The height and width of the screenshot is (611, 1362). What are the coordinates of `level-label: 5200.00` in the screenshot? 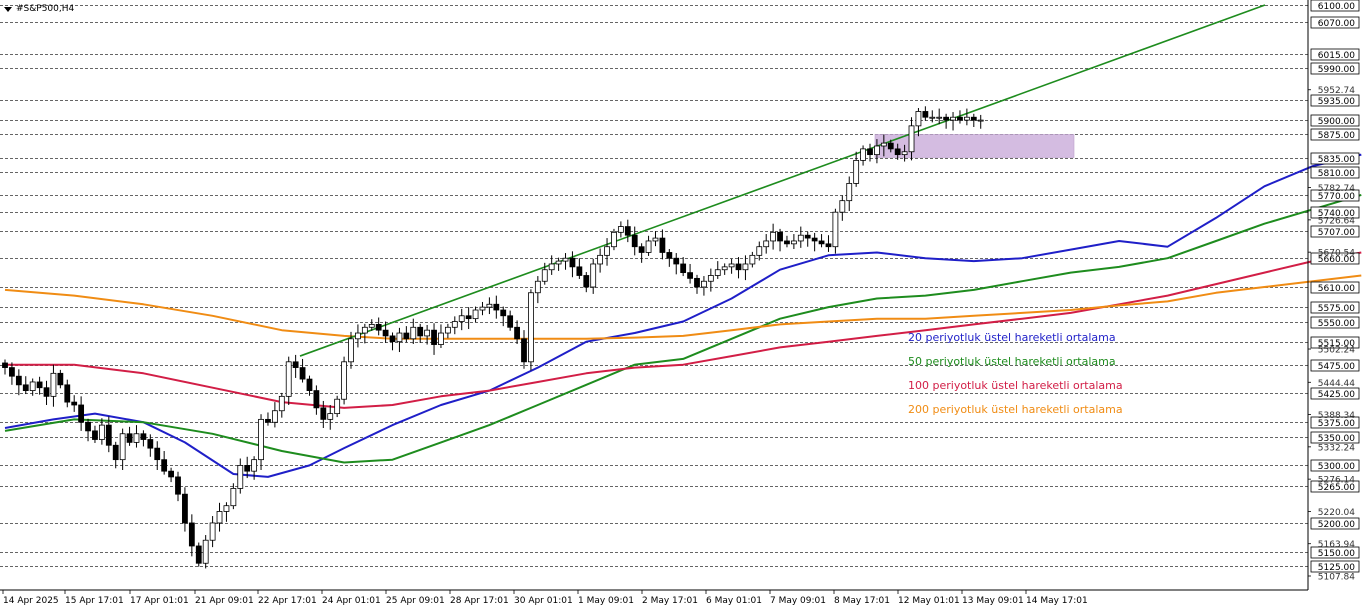 It's located at (1336, 525).